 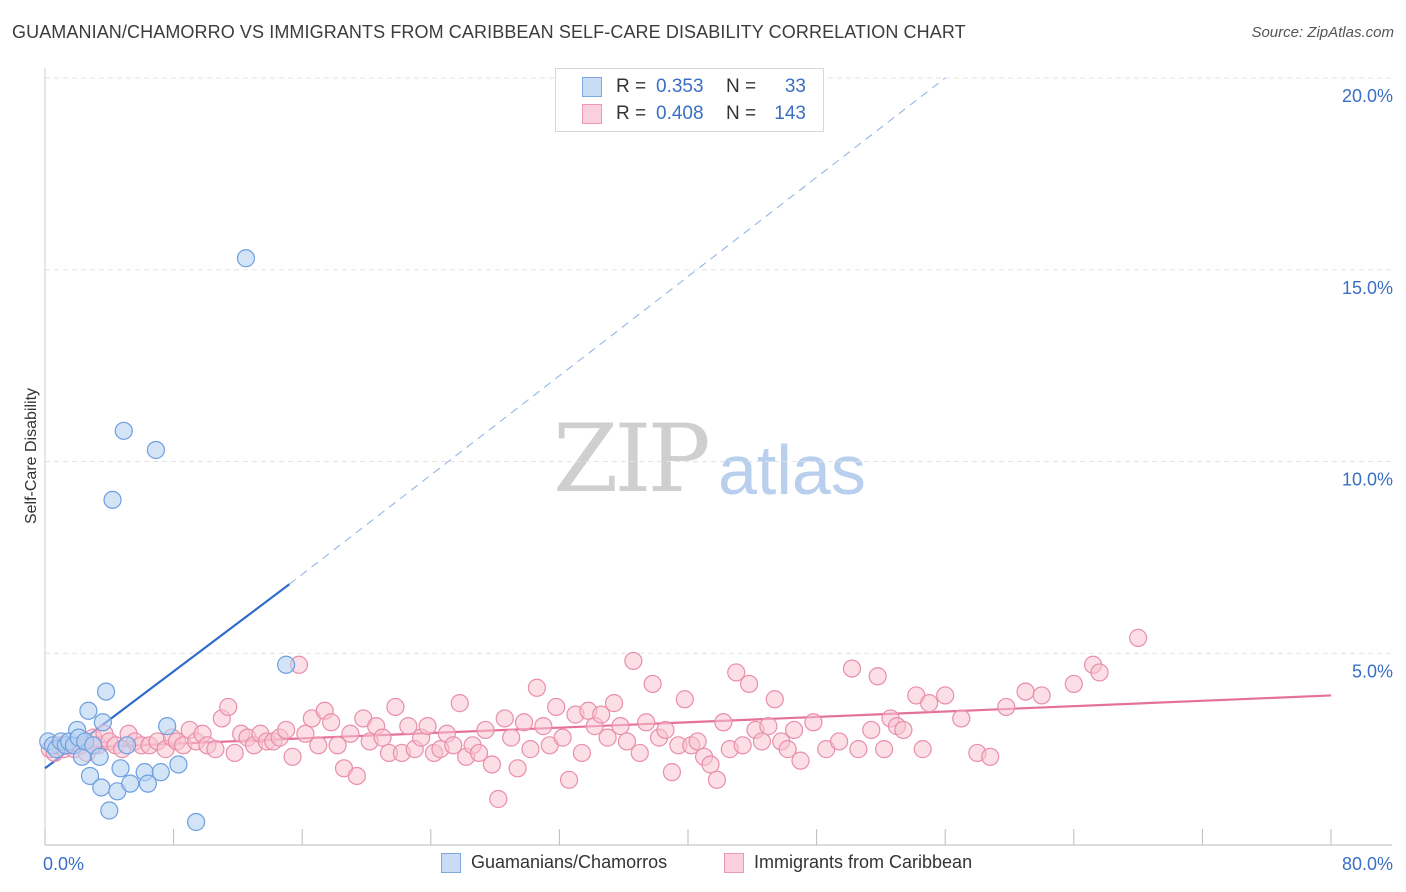 I want to click on legend-row-caribbean: R = 0.408 N = 143, so click(x=694, y=114).